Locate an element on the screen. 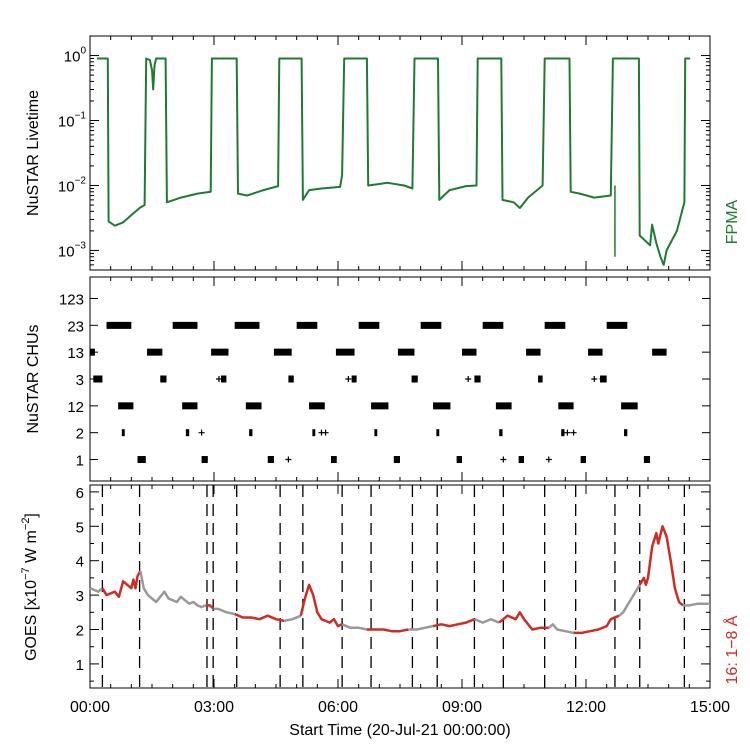  y-tick-label: 10⁻² is located at coordinates (72, 185).